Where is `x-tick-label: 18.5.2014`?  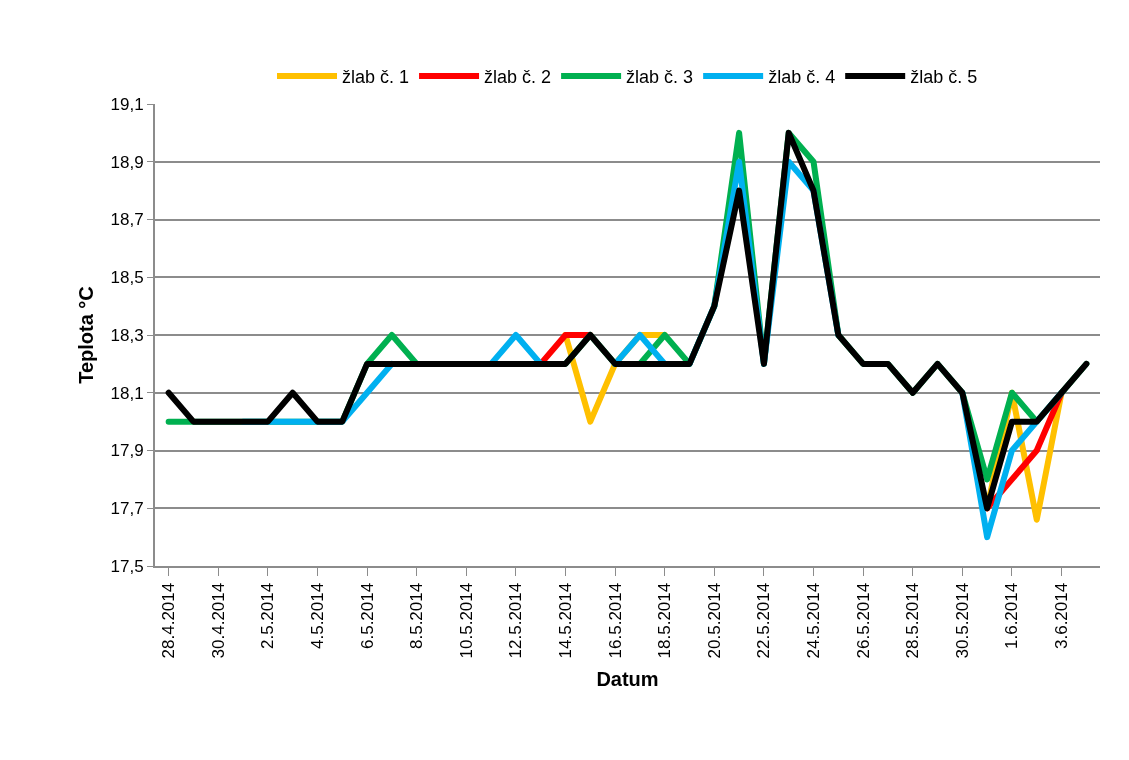
x-tick-label: 18.5.2014 is located at coordinates (665, 620).